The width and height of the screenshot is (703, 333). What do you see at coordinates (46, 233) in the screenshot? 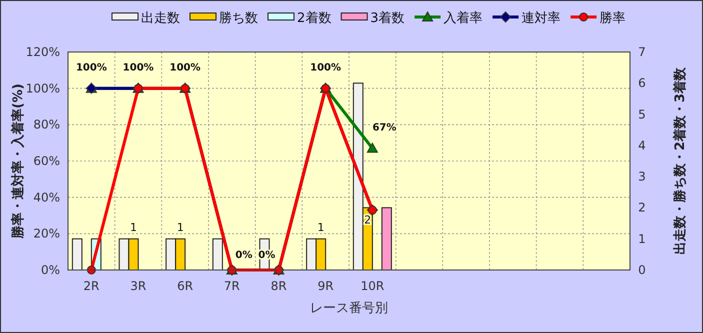
I see `y-tick-label: 20%` at bounding box center [46, 233].